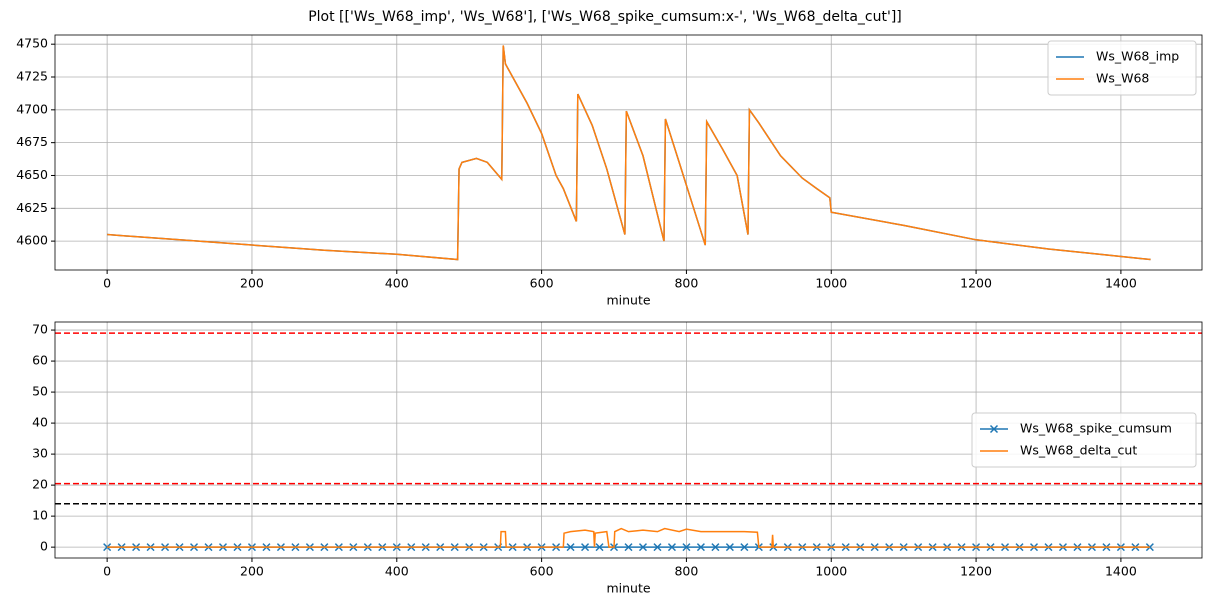 The width and height of the screenshot is (1211, 615). What do you see at coordinates (40, 453) in the screenshot?
I see `y-tick-label: 30` at bounding box center [40, 453].